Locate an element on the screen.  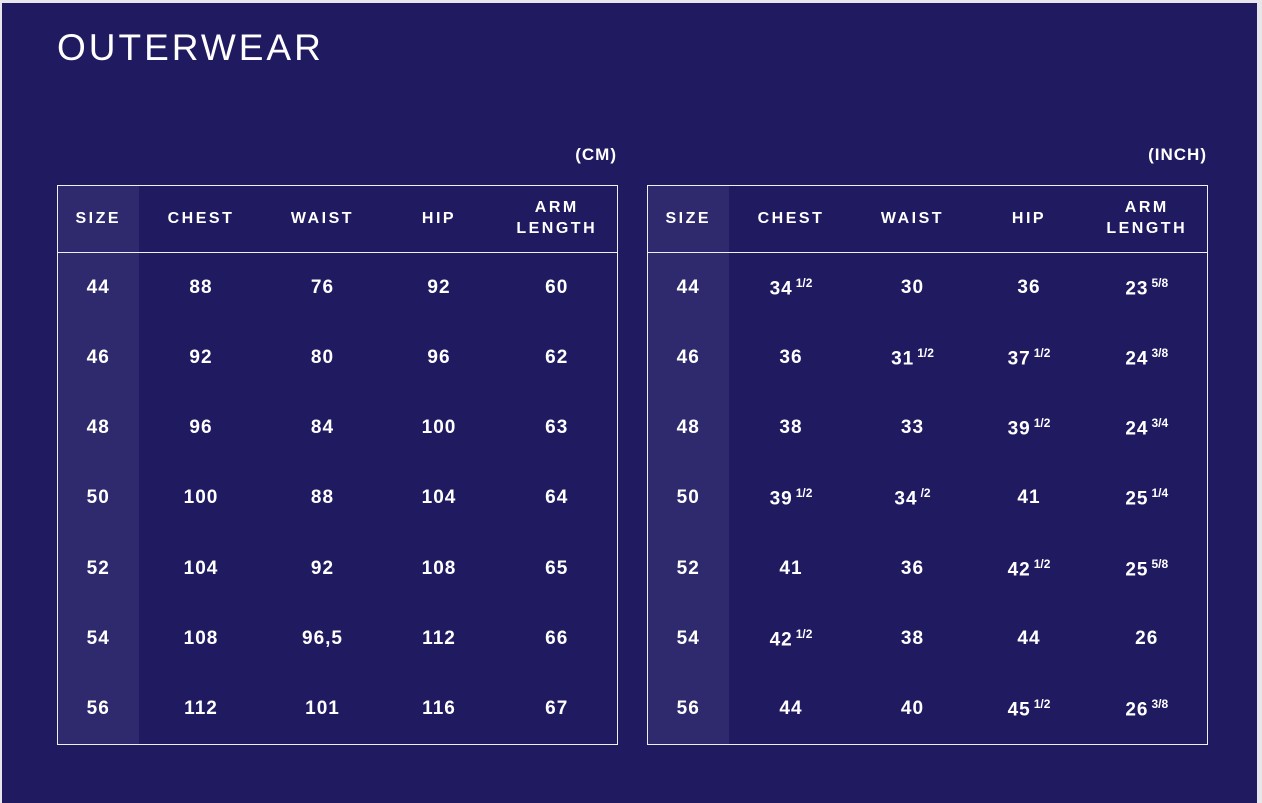
table-row: 50 100 88 104 64 is located at coordinates (337, 498).